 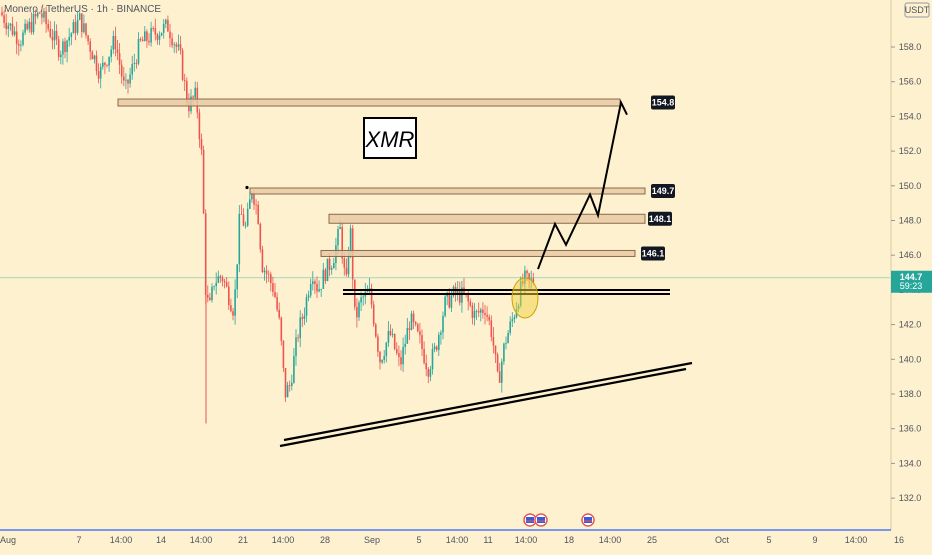 What do you see at coordinates (910, 325) in the screenshot?
I see `price-tick-label: 142.0` at bounding box center [910, 325].